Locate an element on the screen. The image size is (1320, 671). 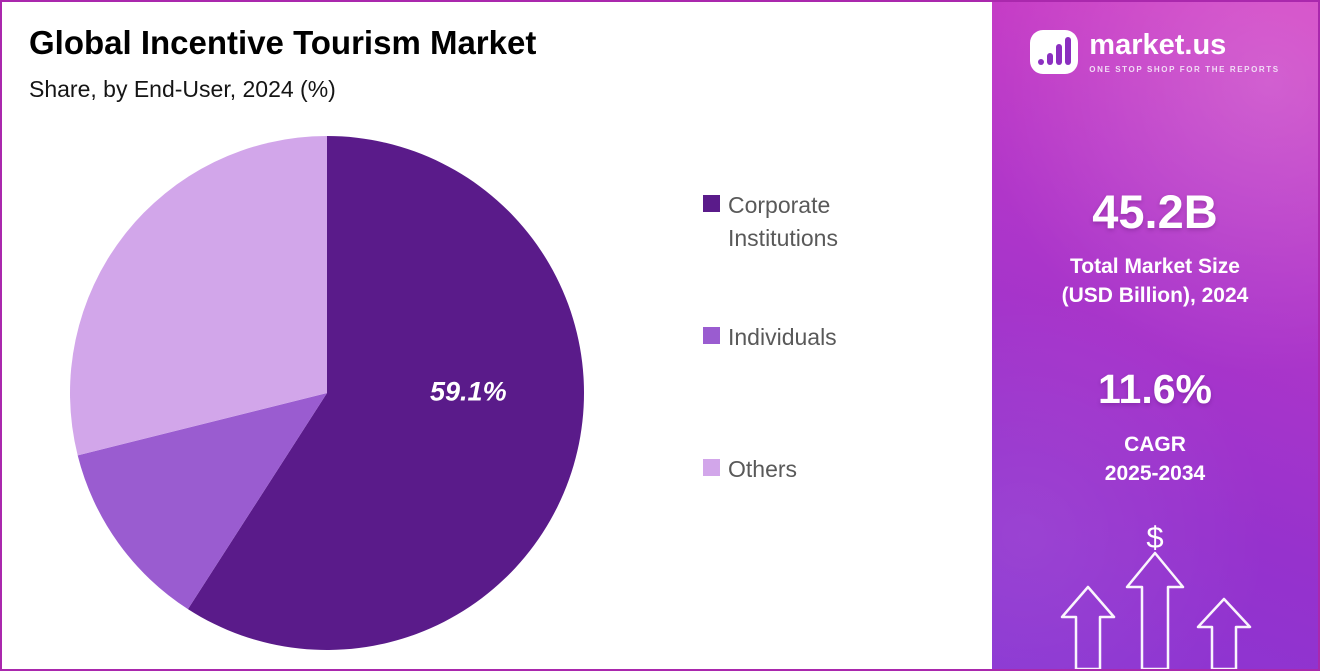
arrow-up-left is located at coordinates (1088, 627).